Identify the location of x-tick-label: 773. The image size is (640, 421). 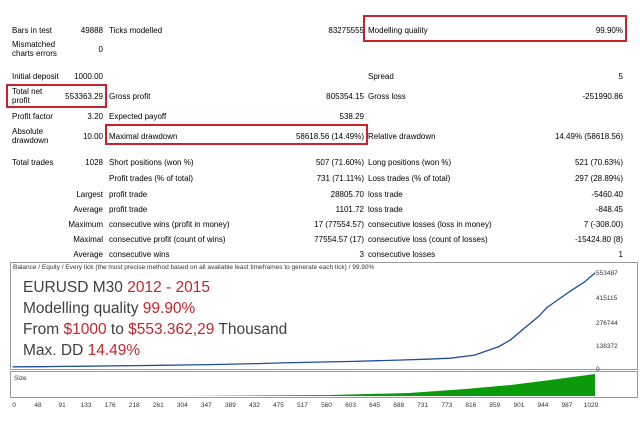
(447, 405).